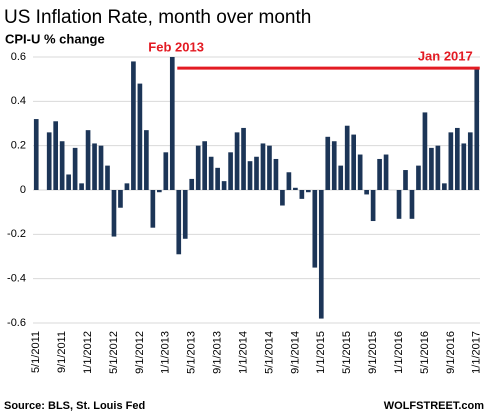 The width and height of the screenshot is (489, 419). I want to click on x-tick-label: 9/1/2011, so click(62, 352).